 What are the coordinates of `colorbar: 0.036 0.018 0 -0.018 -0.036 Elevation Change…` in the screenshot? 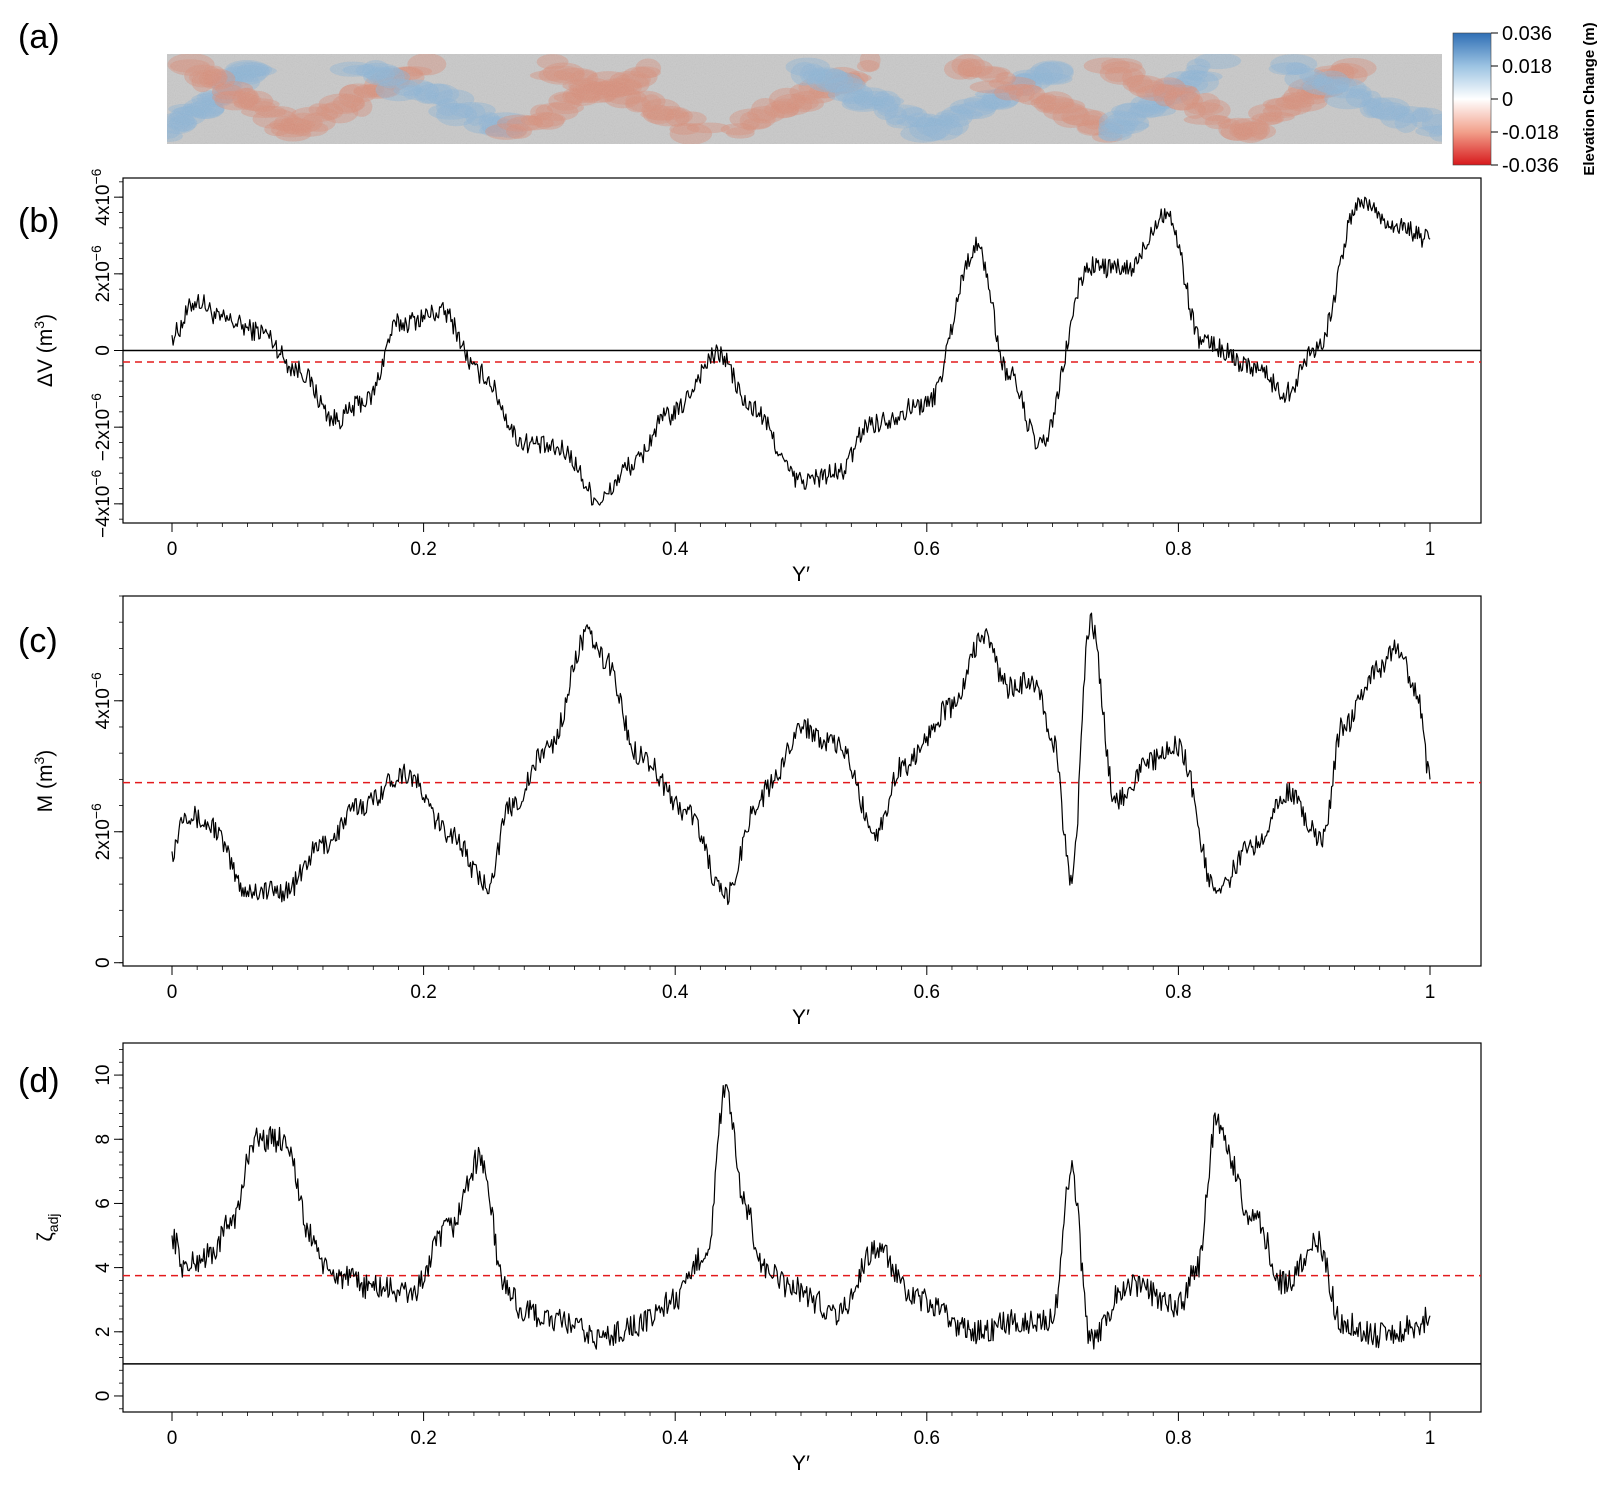 It's located at (1525, 99).